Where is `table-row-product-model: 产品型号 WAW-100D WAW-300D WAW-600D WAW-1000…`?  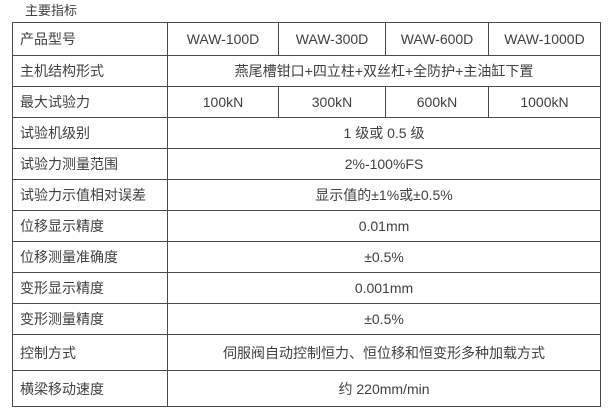
table-row-product-model: 产品型号 WAW-100D WAW-300D WAW-600D WAW-1000… is located at coordinates (306, 39).